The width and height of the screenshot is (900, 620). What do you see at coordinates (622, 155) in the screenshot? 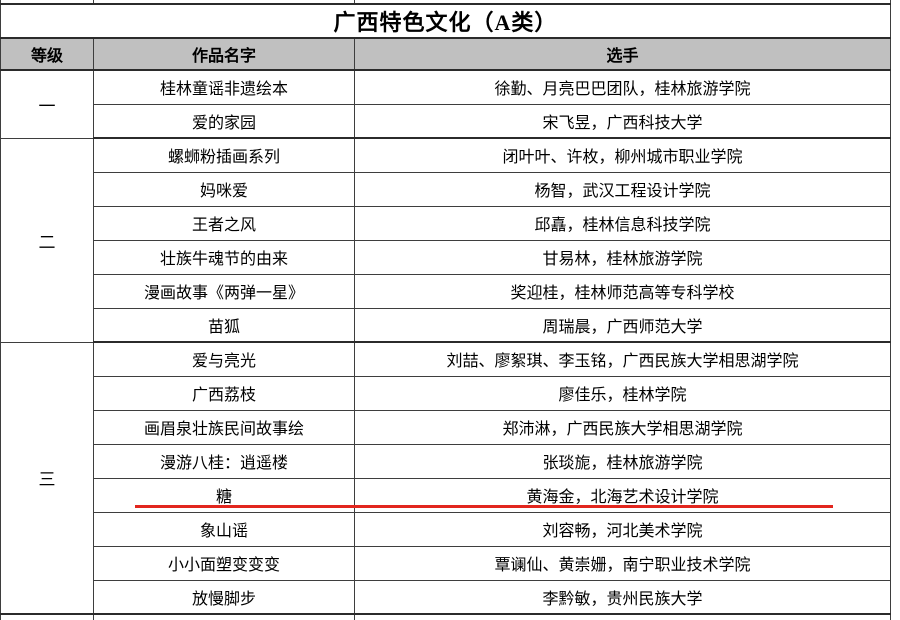
I see `contestant-cell: 闭叶叶、许枚，柳州城市职业学院` at bounding box center [622, 155].